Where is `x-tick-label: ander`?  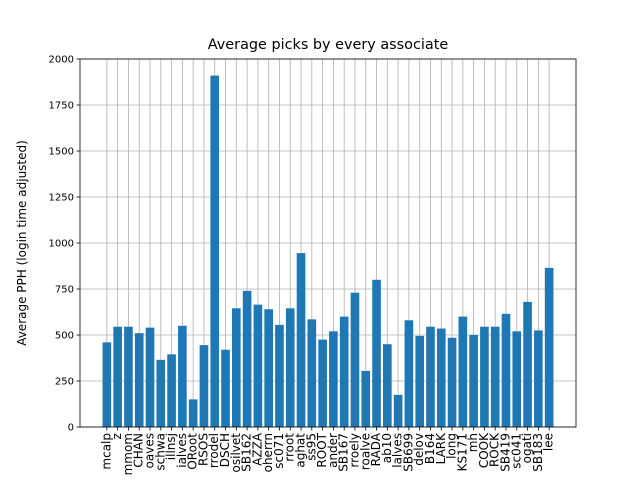 x-tick-label: ander is located at coordinates (333, 450).